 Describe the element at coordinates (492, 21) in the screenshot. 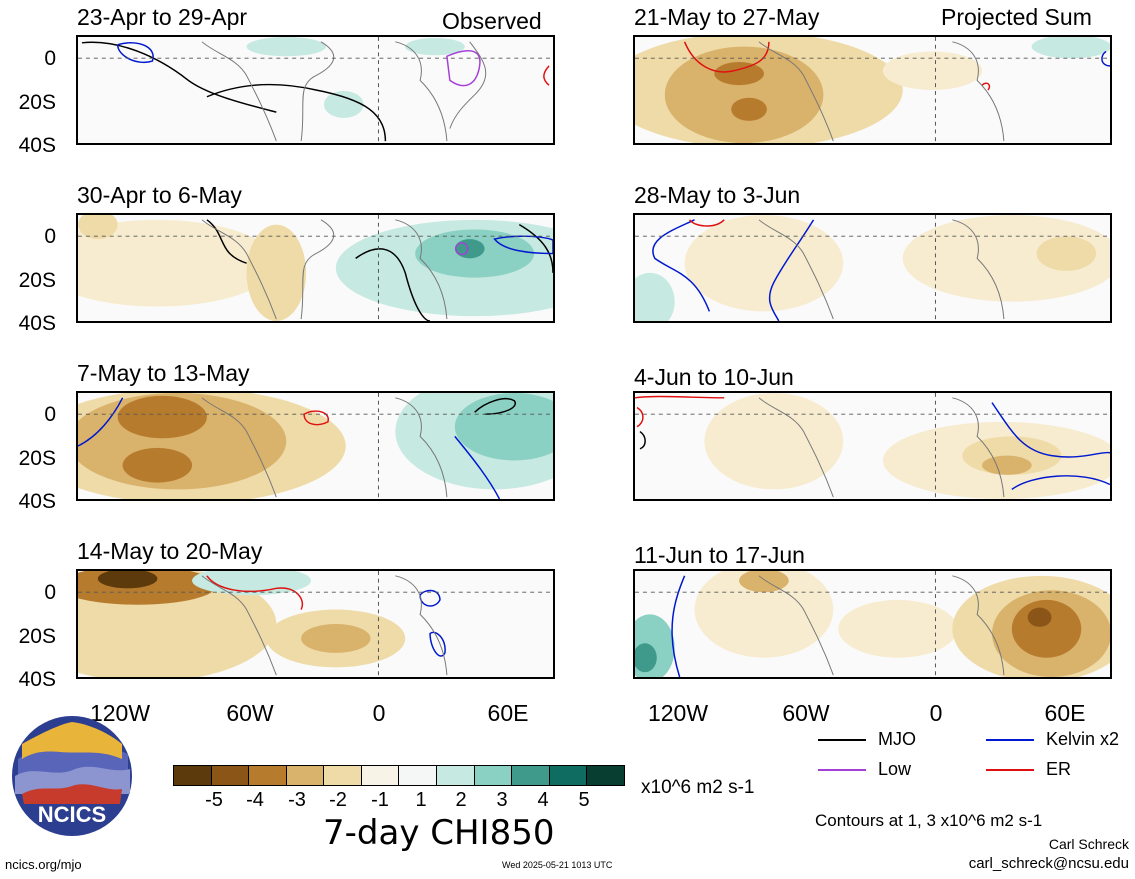

I see `observed-label: Observed` at that location.